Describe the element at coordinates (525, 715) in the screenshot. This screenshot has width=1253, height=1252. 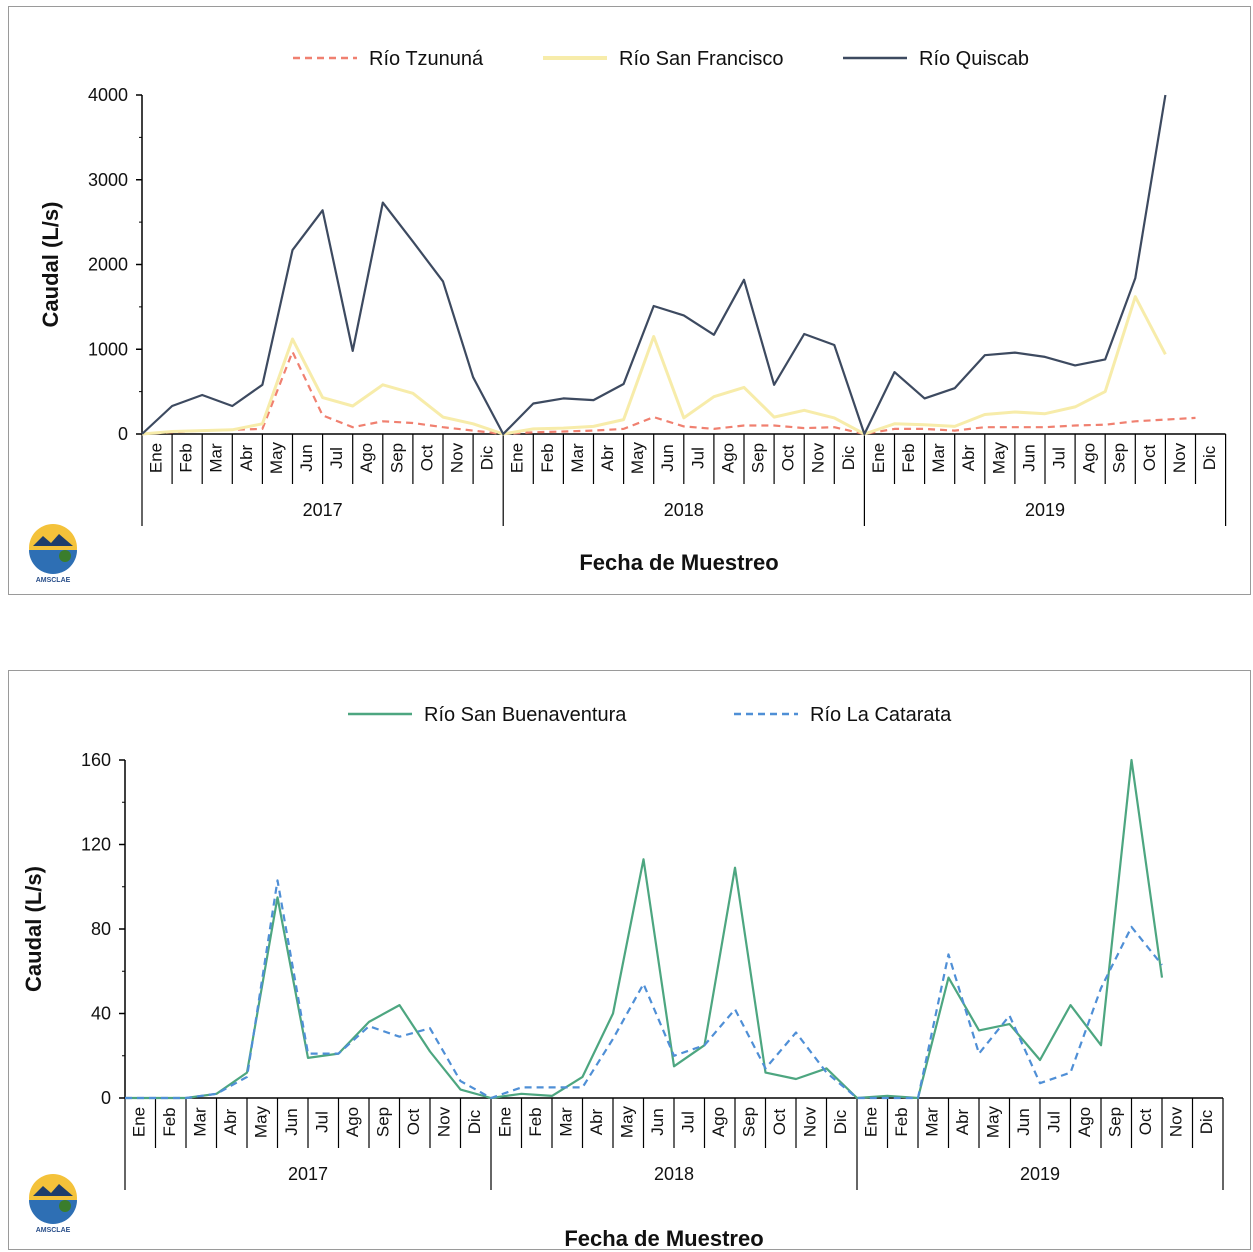
I see `legend-label: Río San Buenaventura` at that location.